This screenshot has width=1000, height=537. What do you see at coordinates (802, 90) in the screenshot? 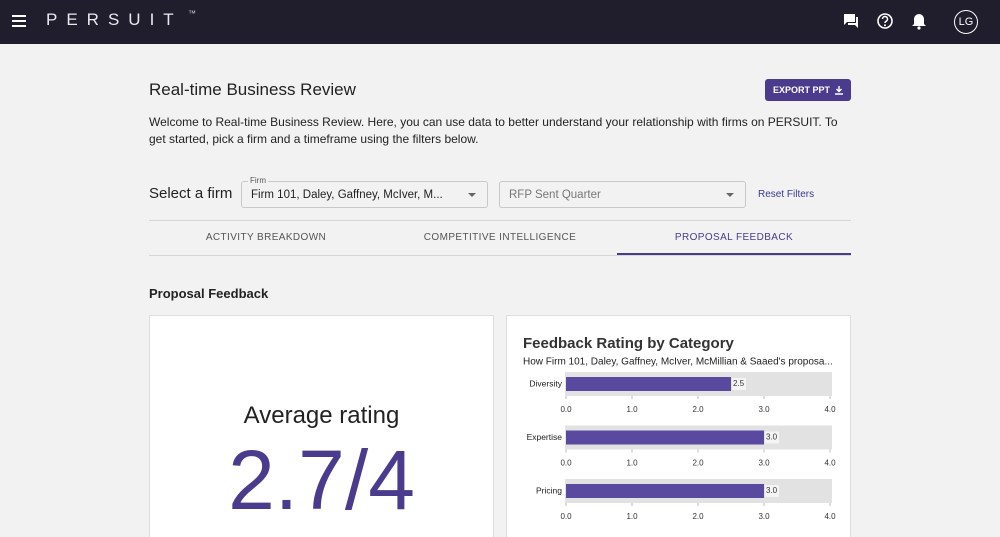
I see `export-label: EXPORT PPT` at bounding box center [802, 90].